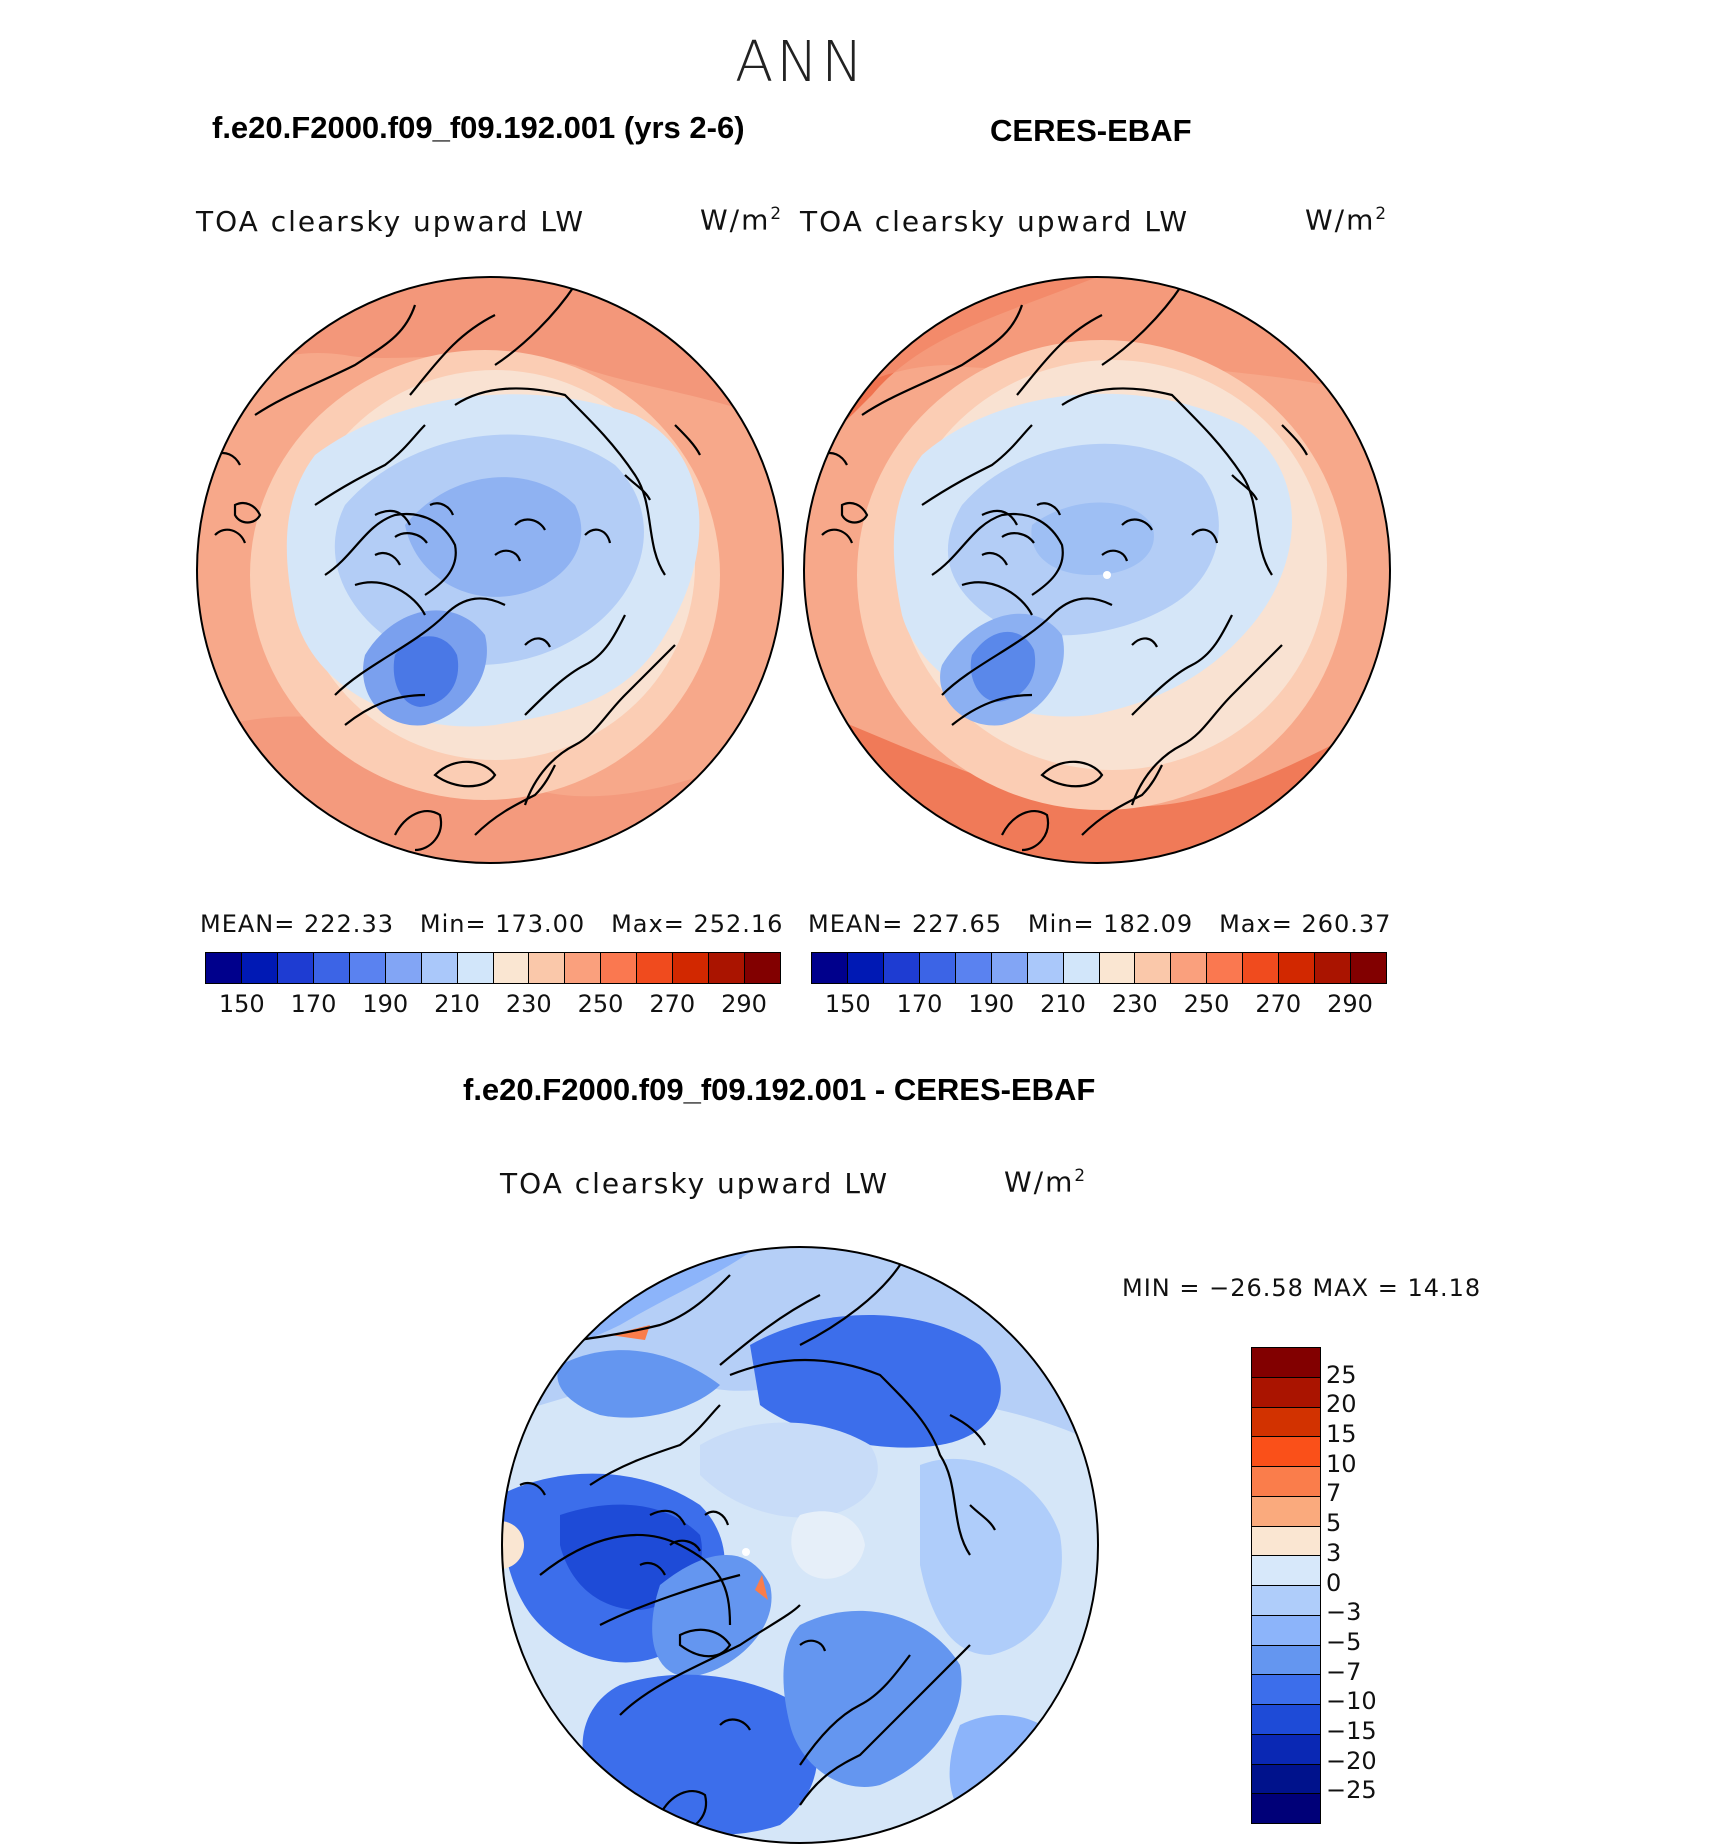 Image resolution: width=1710 pixels, height=1845 pixels. What do you see at coordinates (1351, 1730) in the screenshot?
I see `colorbar-tick-label: −15` at bounding box center [1351, 1730].